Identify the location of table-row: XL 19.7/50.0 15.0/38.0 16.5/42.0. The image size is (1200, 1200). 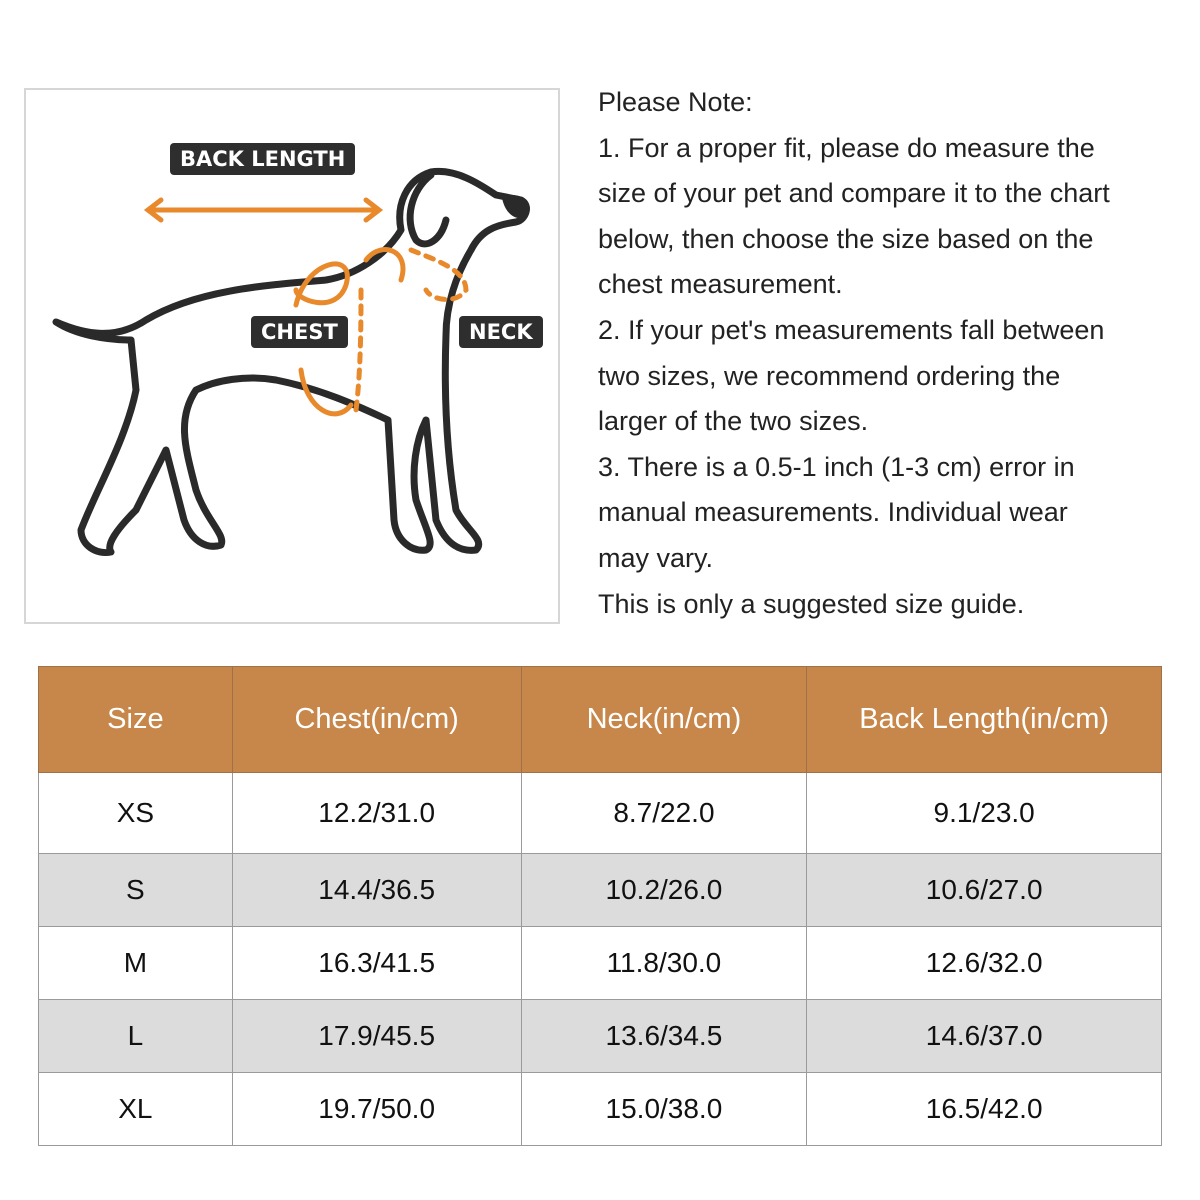
(600, 1109).